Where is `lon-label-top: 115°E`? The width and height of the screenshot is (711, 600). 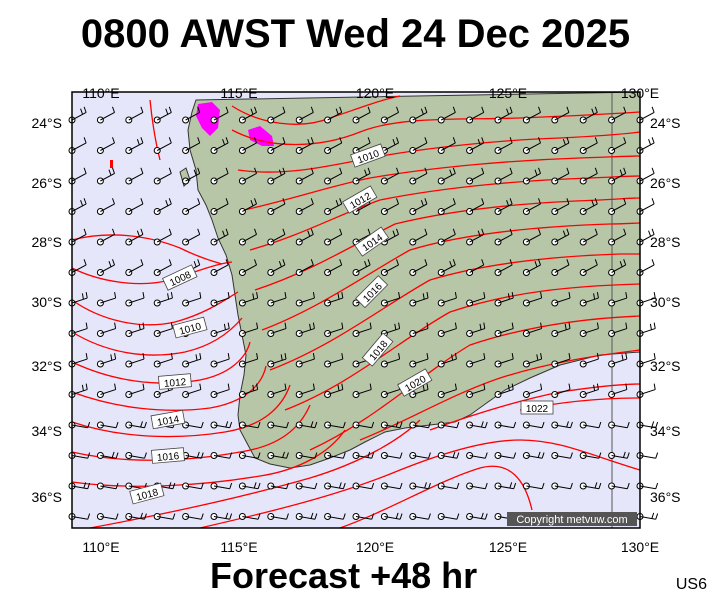 lon-label-top: 115°E is located at coordinates (238, 93).